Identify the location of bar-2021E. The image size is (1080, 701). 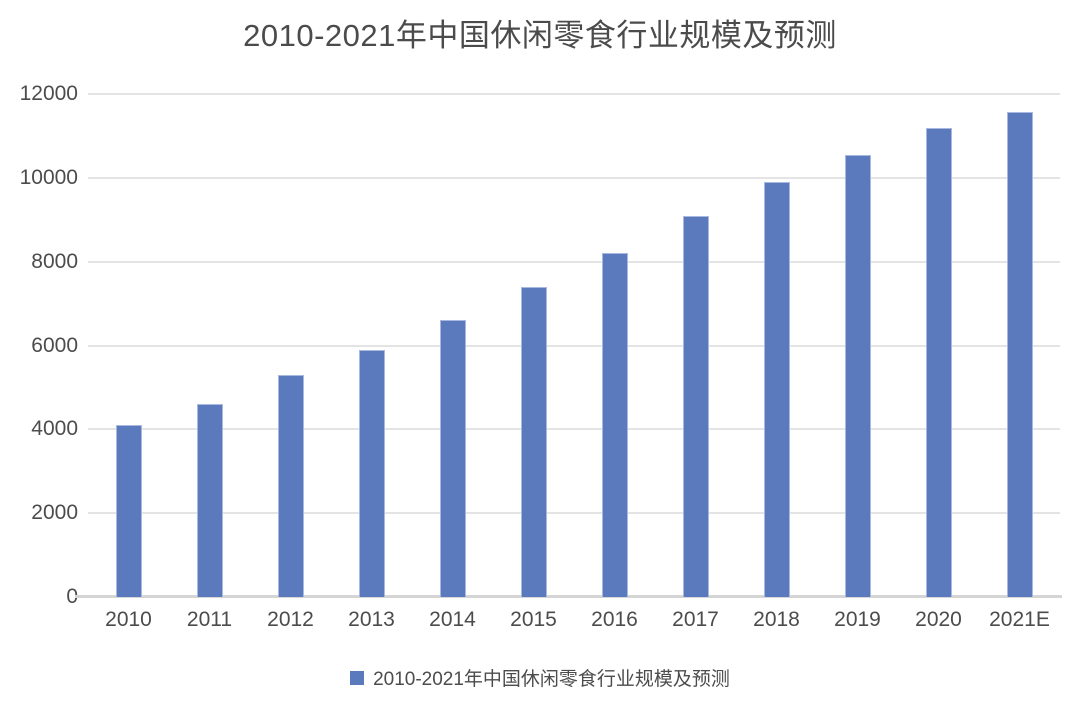
(1019, 354).